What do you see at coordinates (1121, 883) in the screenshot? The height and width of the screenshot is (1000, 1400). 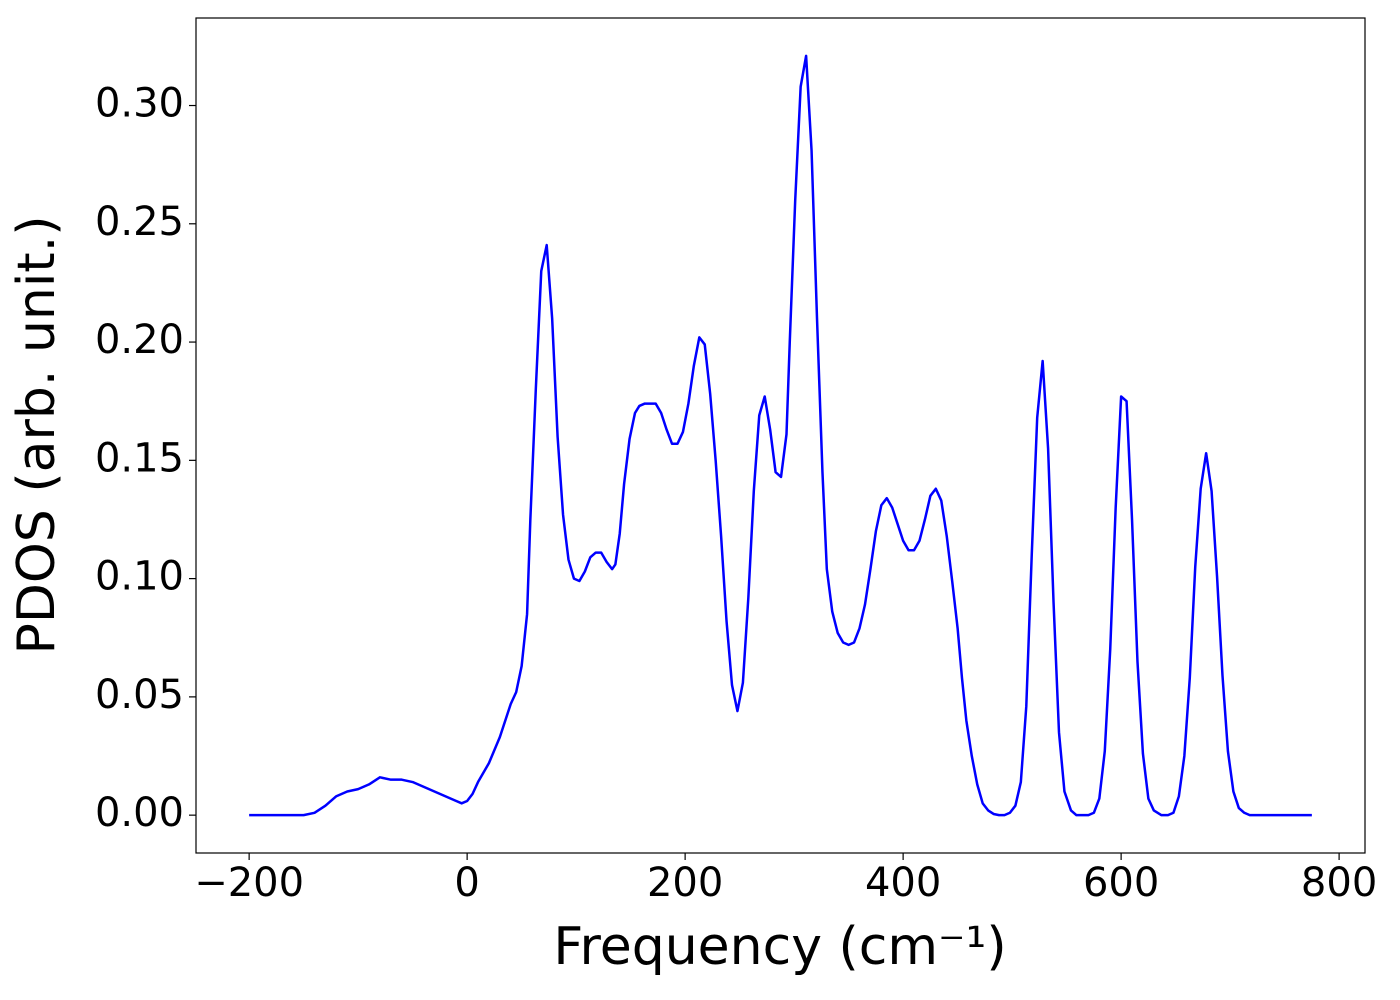 I see `x-tick-label: 600` at bounding box center [1121, 883].